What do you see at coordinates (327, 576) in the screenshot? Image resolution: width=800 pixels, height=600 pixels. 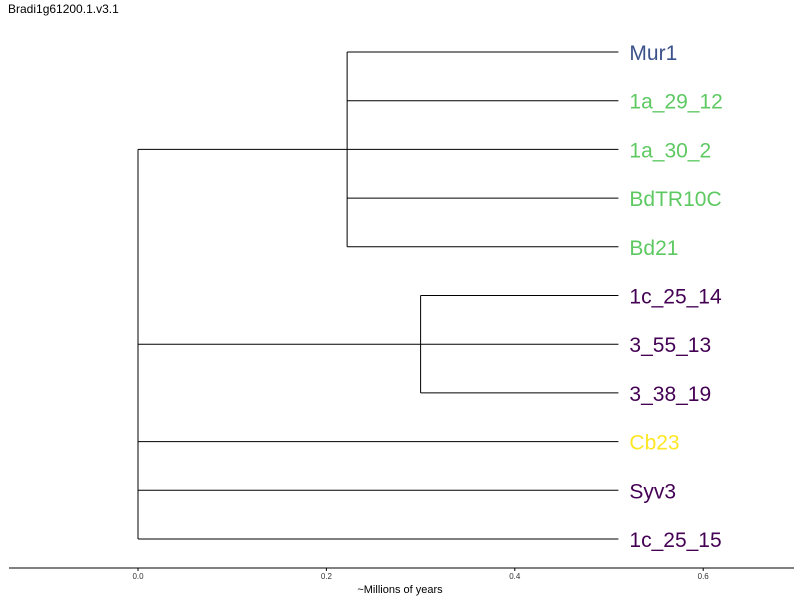 I see `x-tick-label: 0.2` at bounding box center [327, 576].